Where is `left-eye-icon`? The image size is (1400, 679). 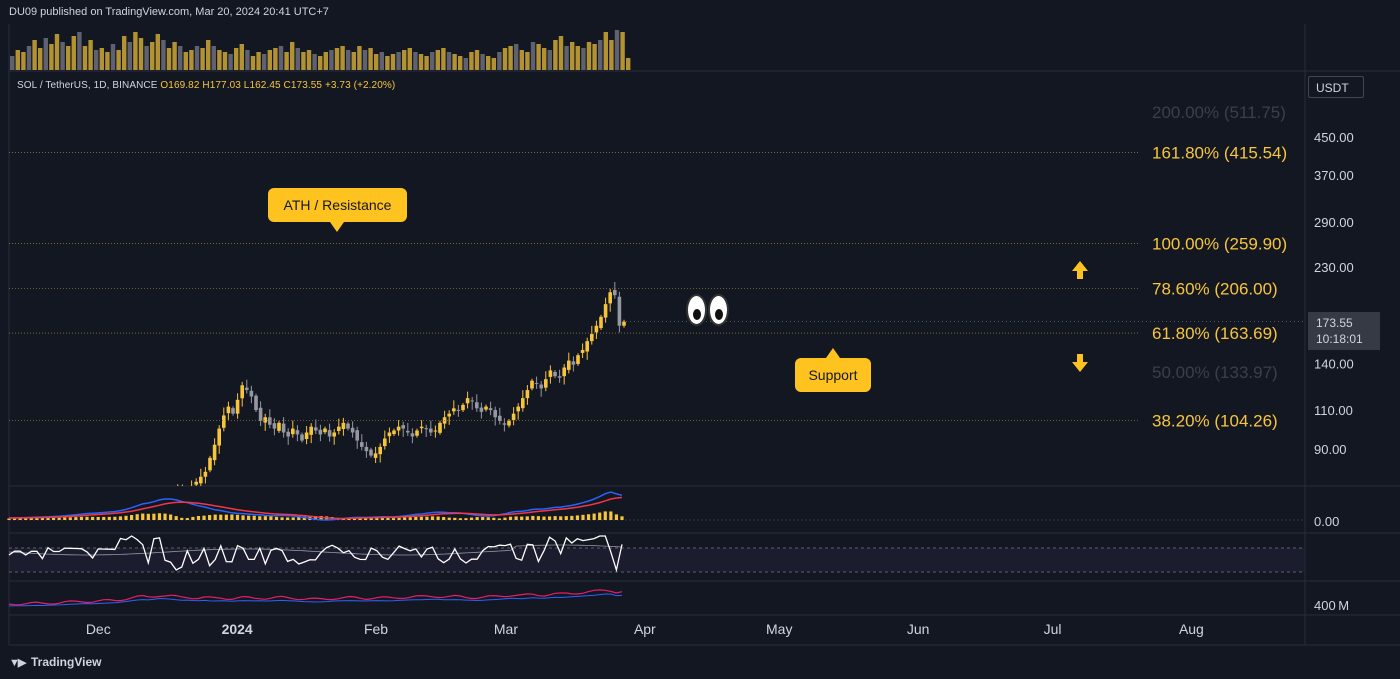 left-eye-icon is located at coordinates (696, 310).